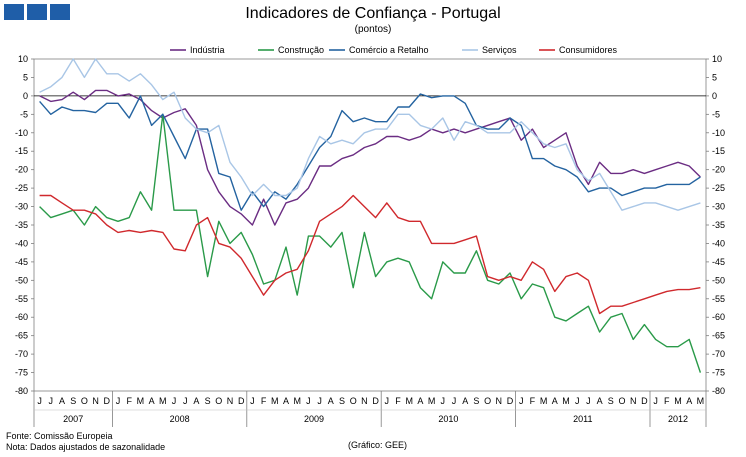 This screenshot has height=457, width=746. I want to click on y-tick-label-left: -55, so click(21, 299).